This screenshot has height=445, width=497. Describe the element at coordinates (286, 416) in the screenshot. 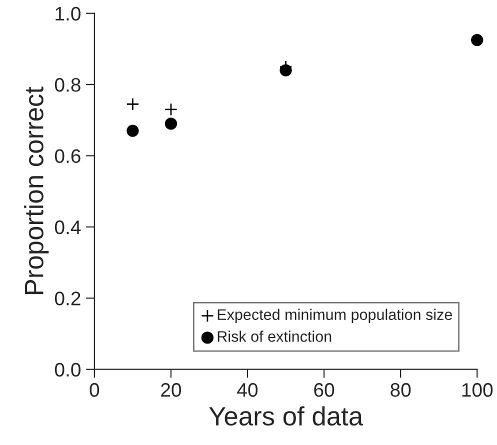

I see `x-axis-title: Years of data` at that location.